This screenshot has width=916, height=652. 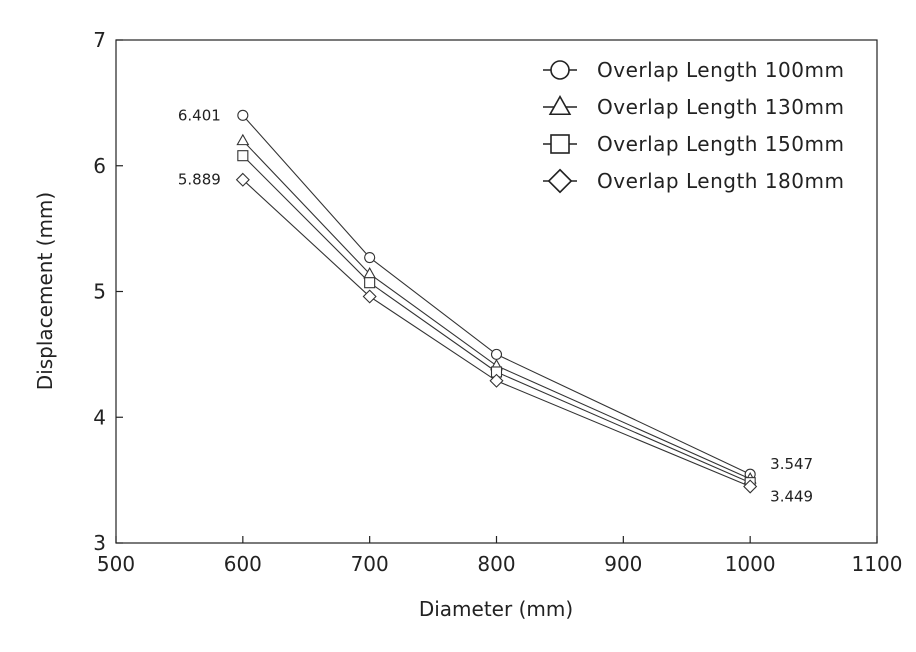 I want to click on y-tick-label: 5, so click(x=99, y=292).